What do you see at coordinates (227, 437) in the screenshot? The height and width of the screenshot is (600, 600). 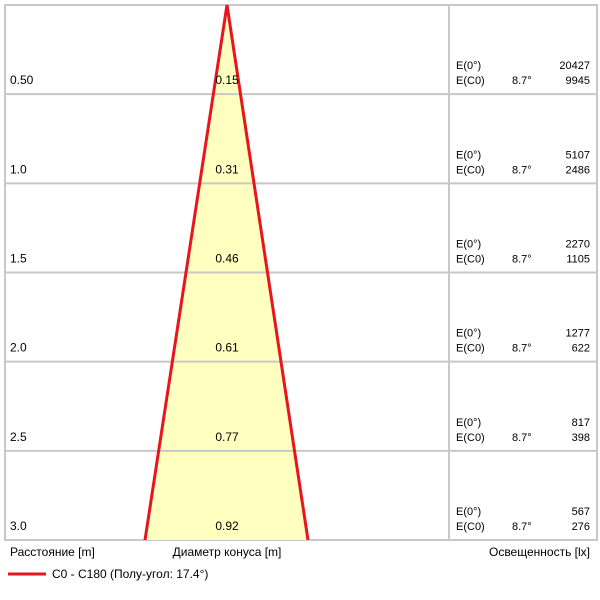 I see `diameter: 0.77` at bounding box center [227, 437].